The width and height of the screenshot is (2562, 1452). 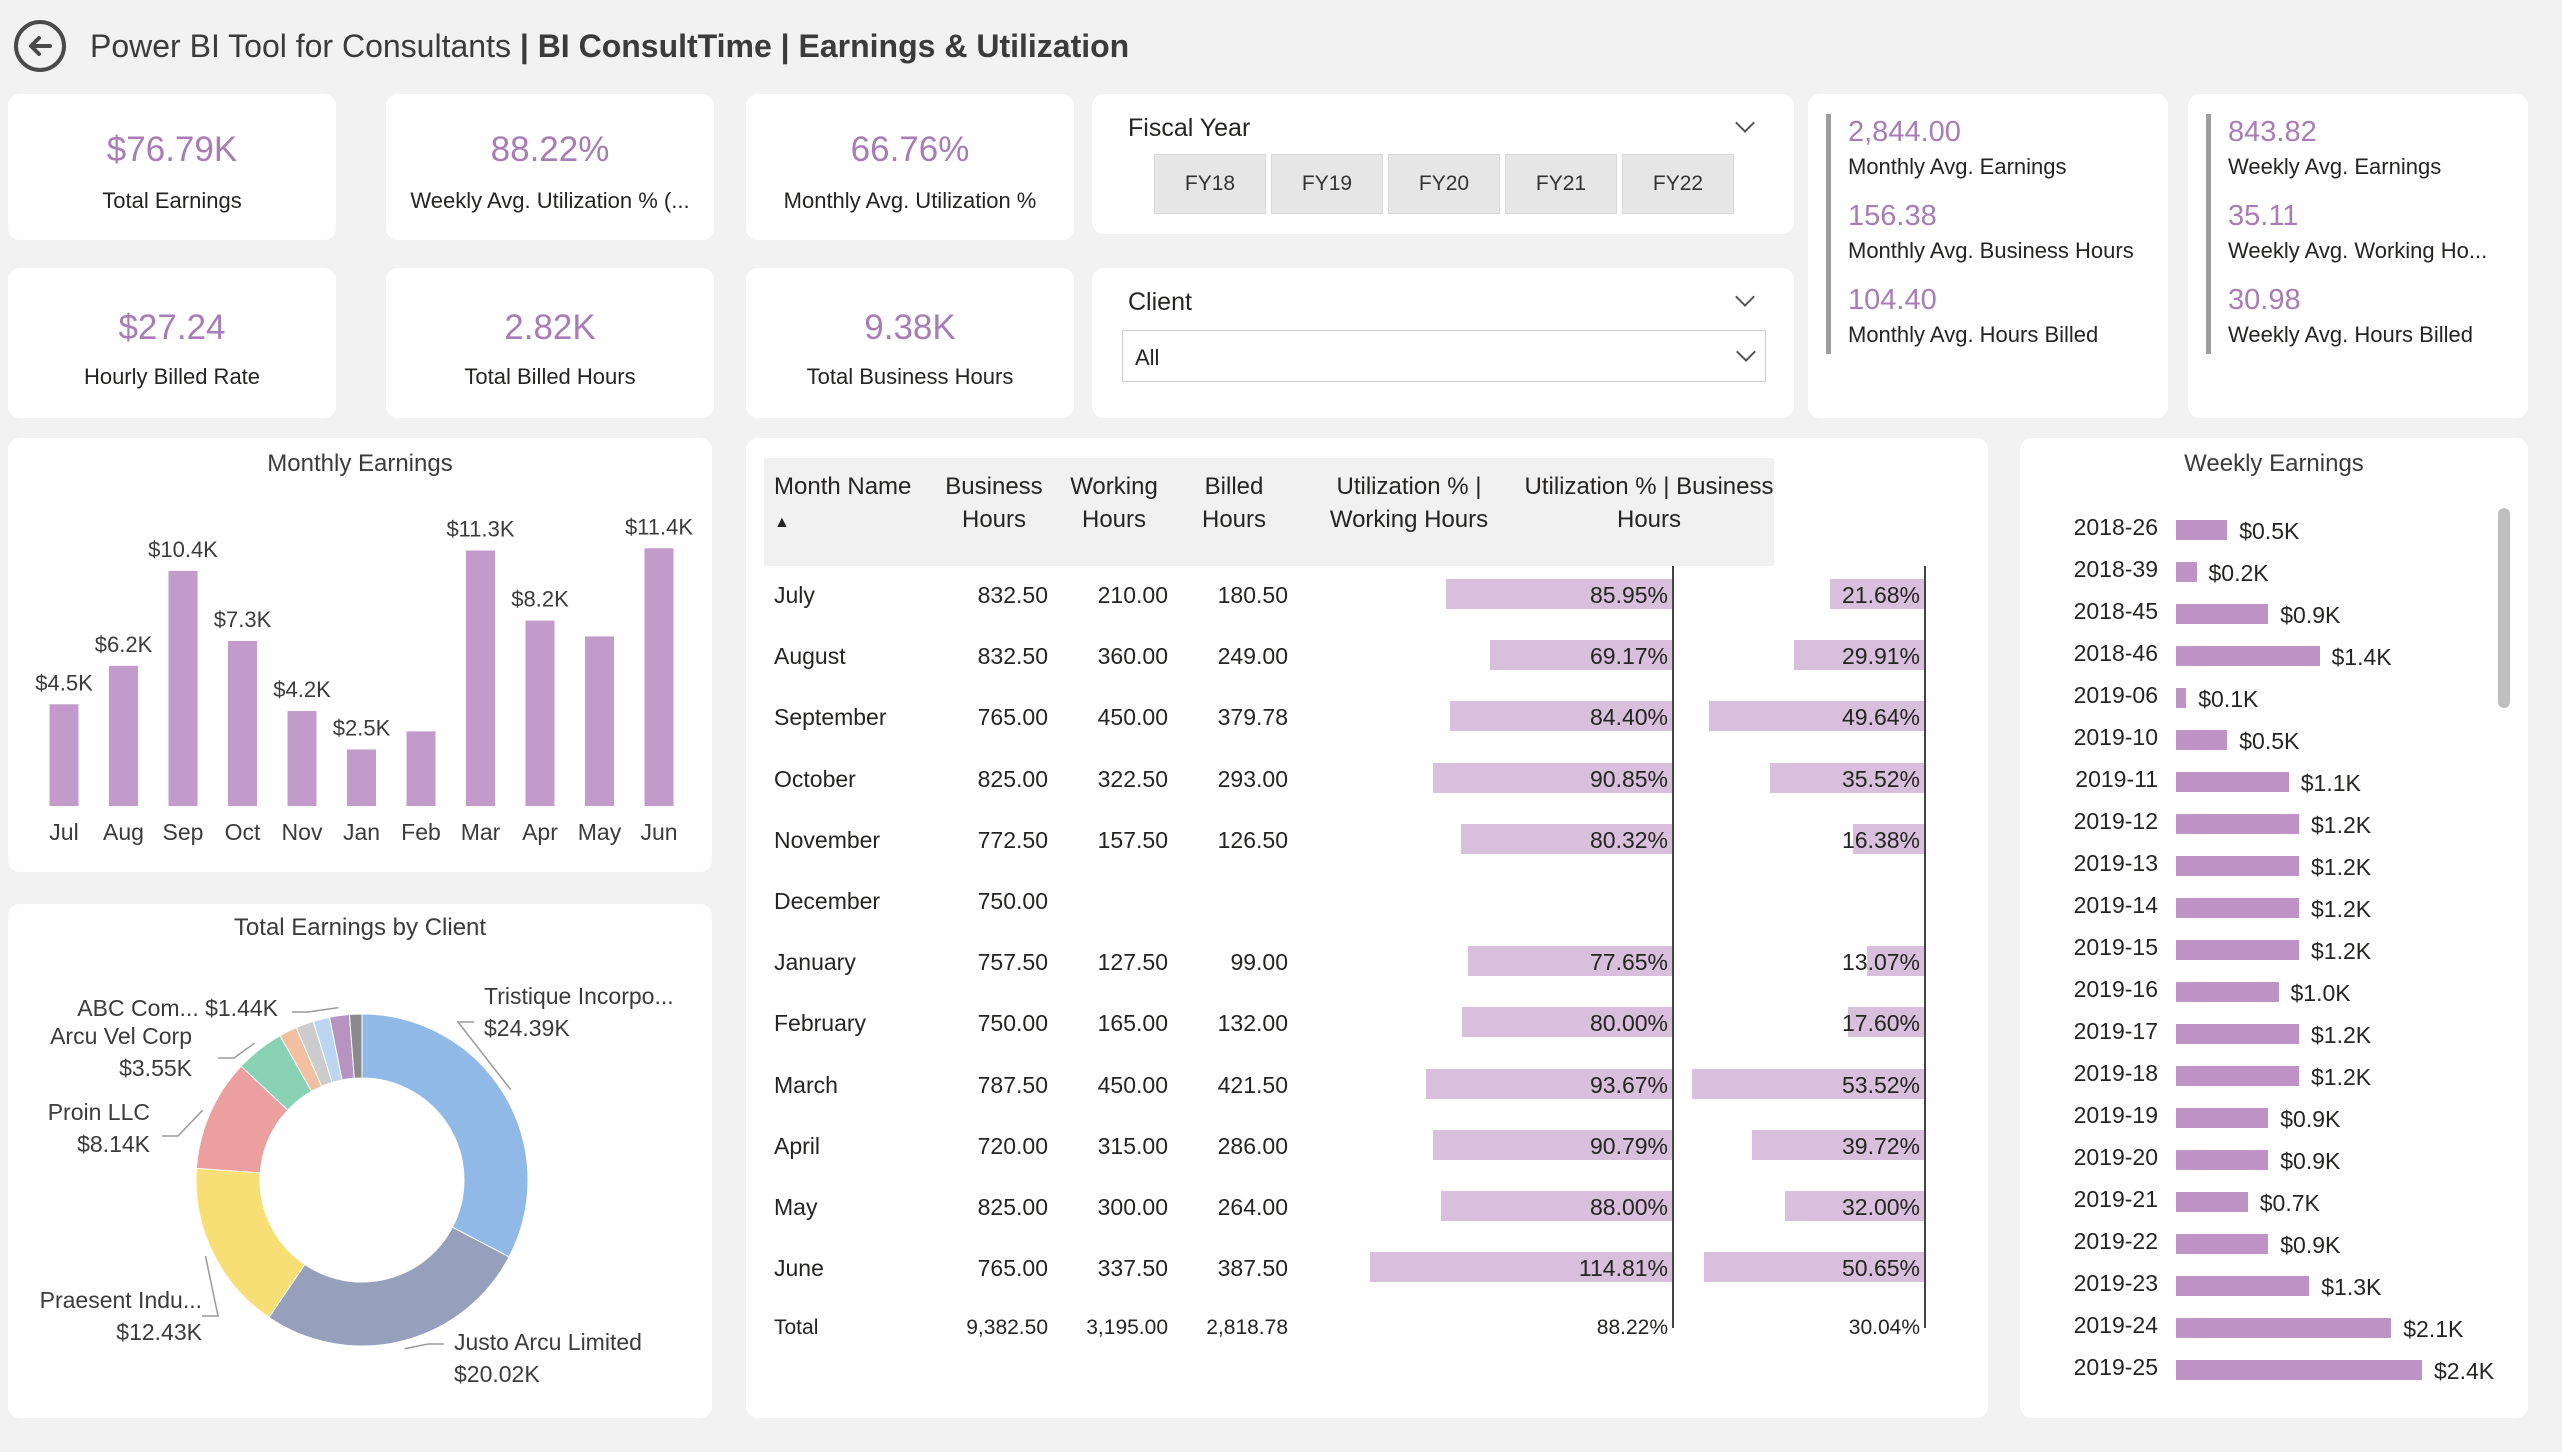 What do you see at coordinates (1444, 356) in the screenshot?
I see `client-dropdown: All` at bounding box center [1444, 356].